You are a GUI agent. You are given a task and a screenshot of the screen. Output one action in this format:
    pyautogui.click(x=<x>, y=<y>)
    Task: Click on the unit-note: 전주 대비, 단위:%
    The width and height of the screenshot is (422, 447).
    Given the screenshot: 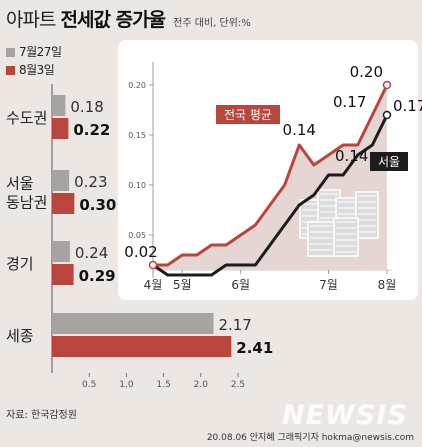 What is the action you would take?
    pyautogui.click(x=212, y=23)
    